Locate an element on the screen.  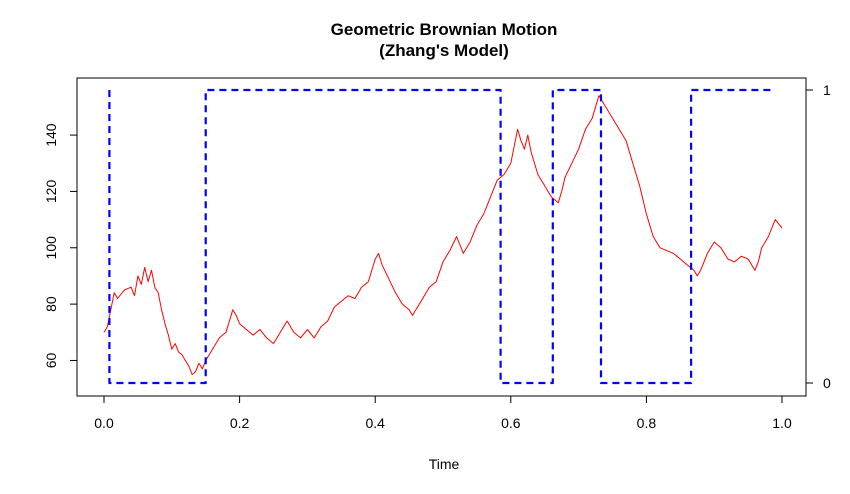
y-axis-left: 60 80 100 120 140 is located at coordinates (60, 245).